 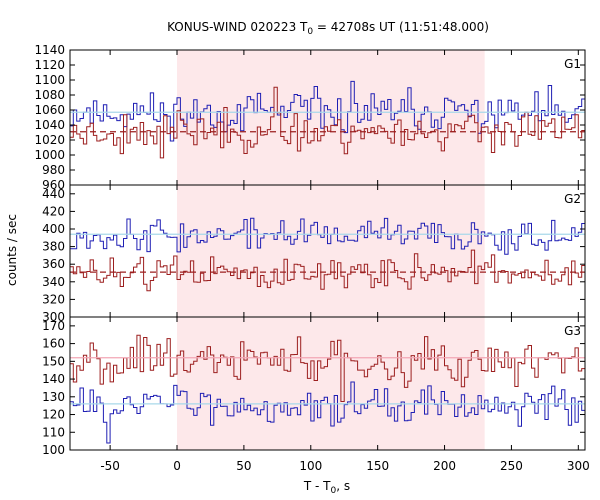 I want to click on y-tick-label: 1040, so click(x=49, y=125).